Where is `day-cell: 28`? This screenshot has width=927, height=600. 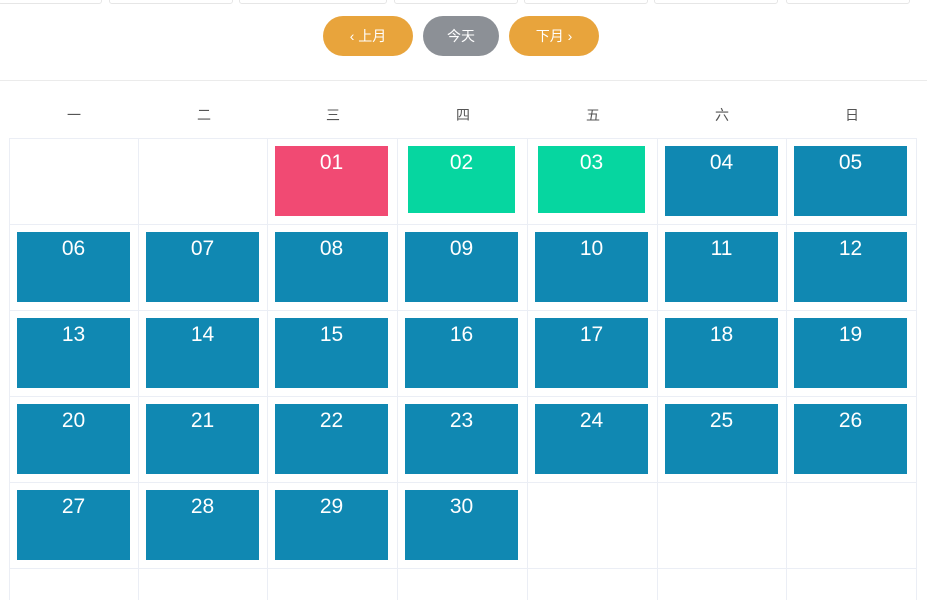 day-cell: 28 is located at coordinates (202, 525).